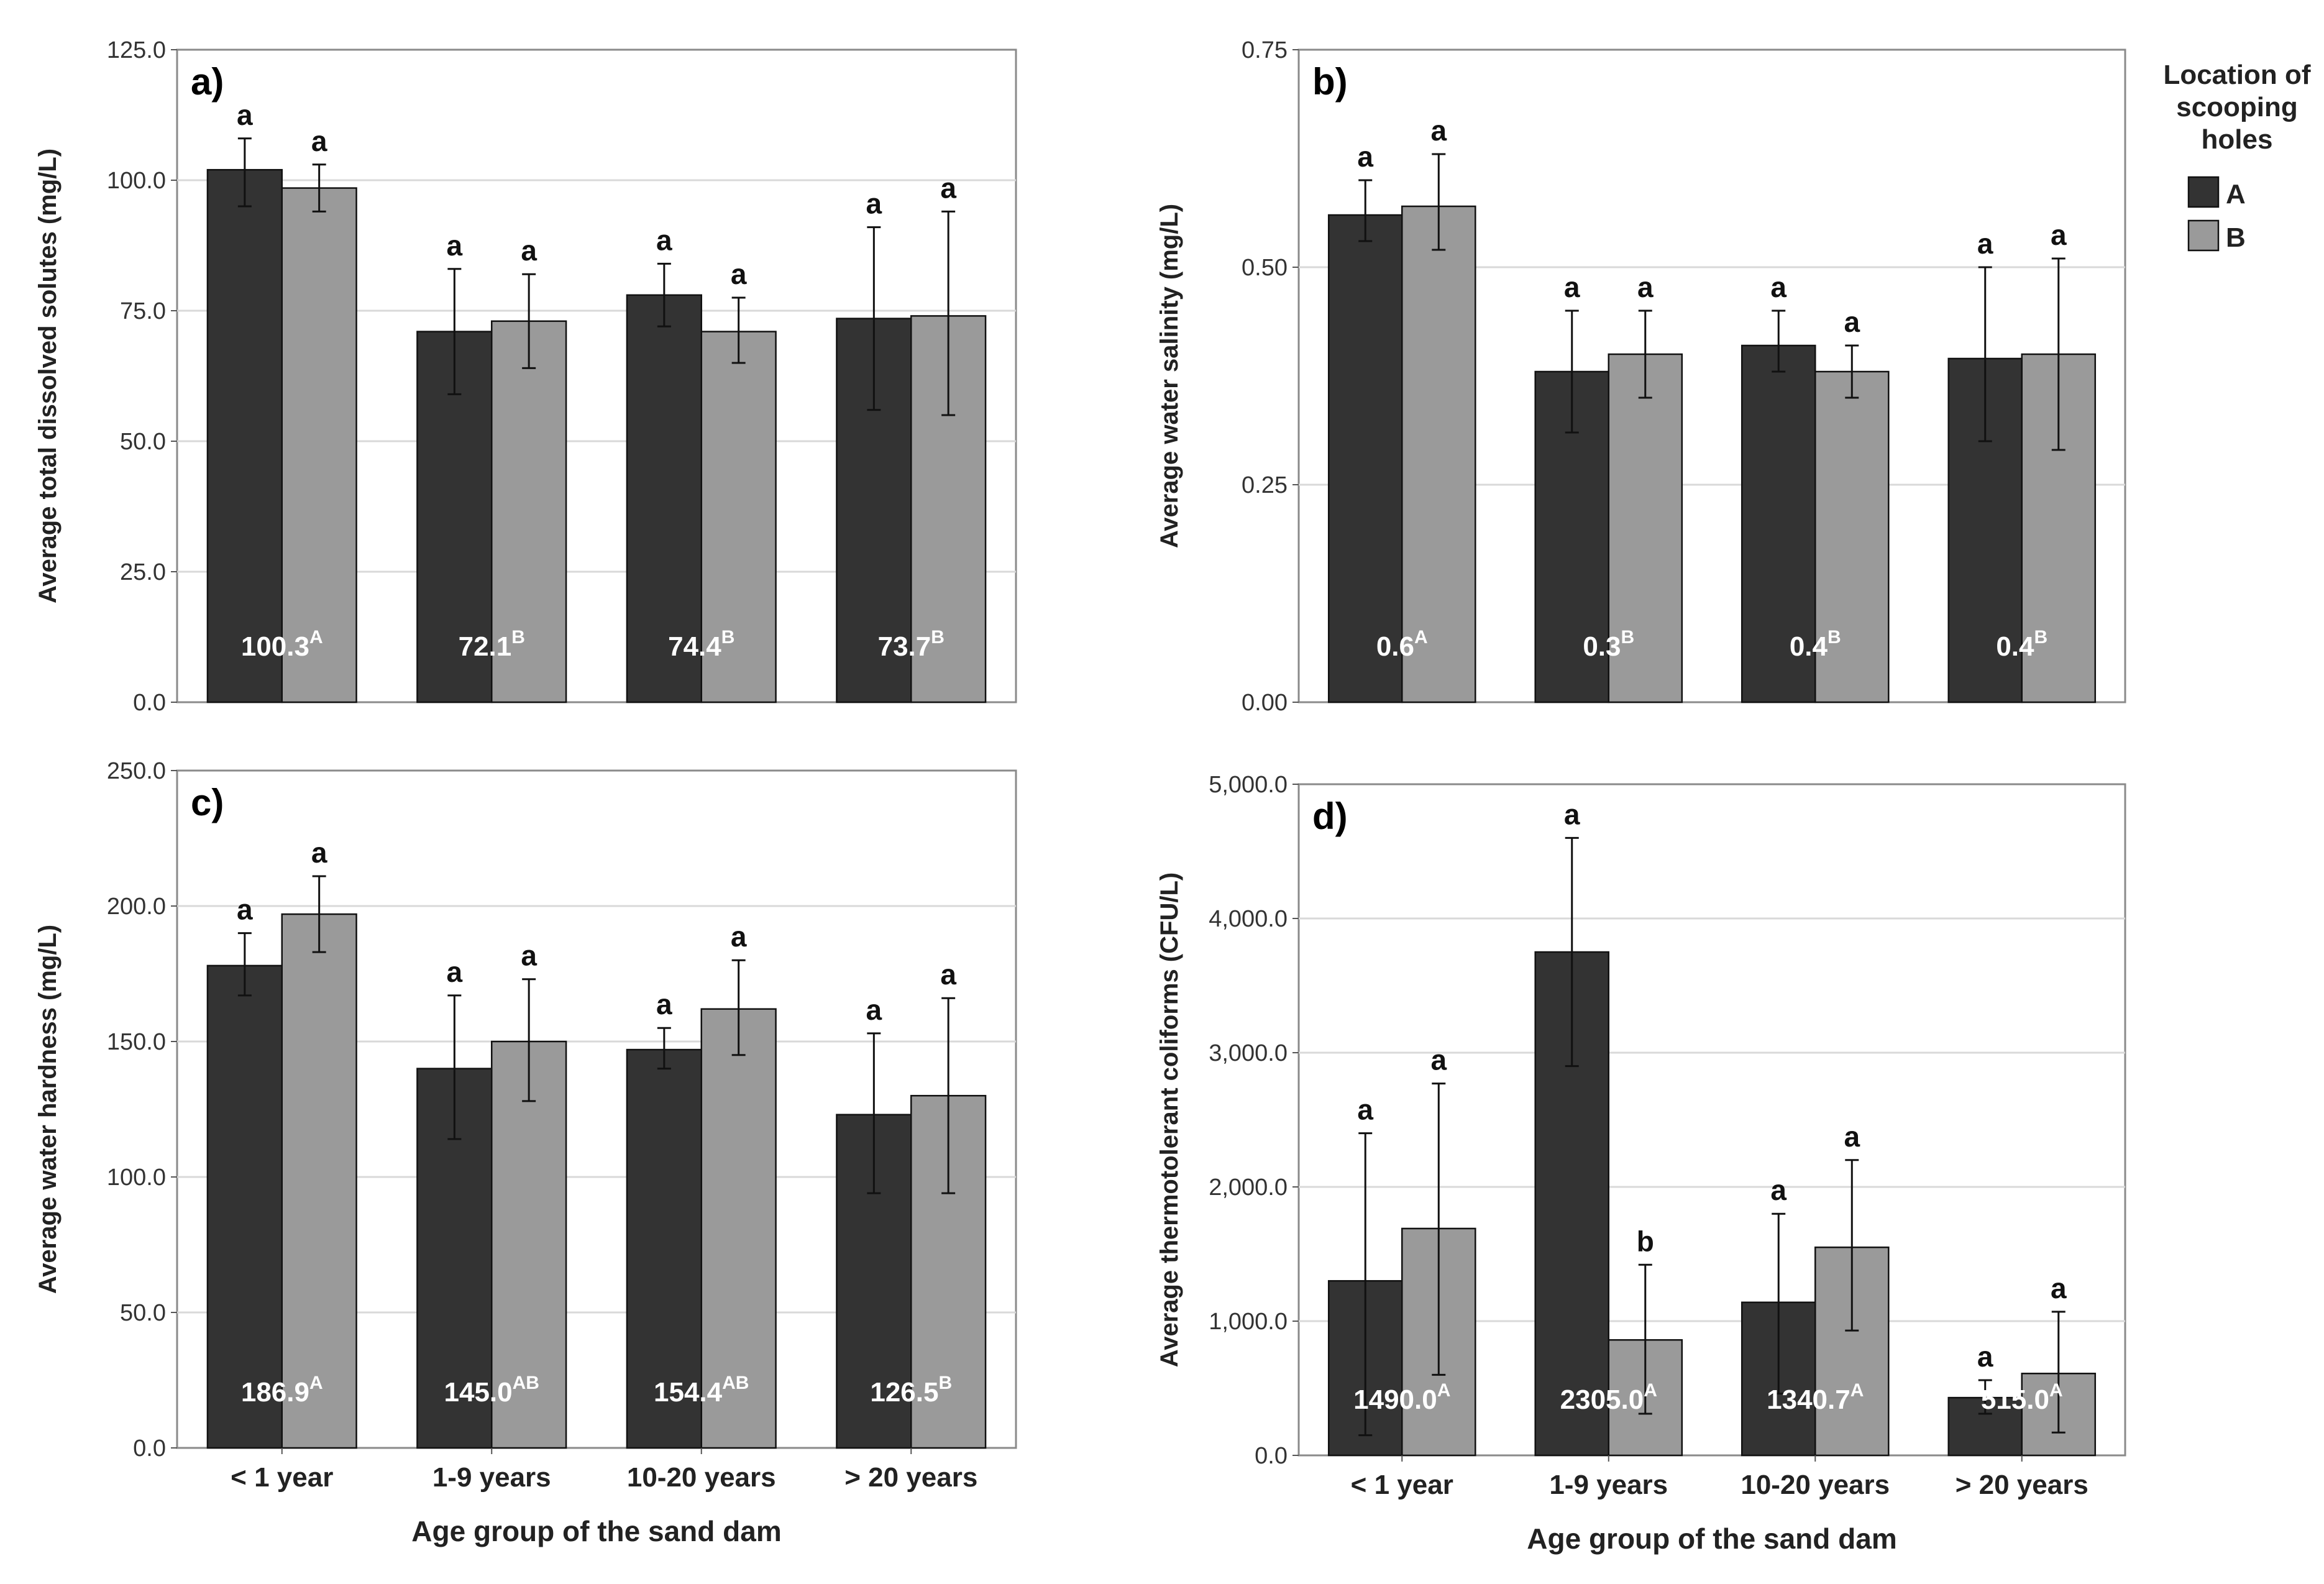  What do you see at coordinates (143, 311) in the screenshot?
I see `y-tick-label: 75.0` at bounding box center [143, 311].